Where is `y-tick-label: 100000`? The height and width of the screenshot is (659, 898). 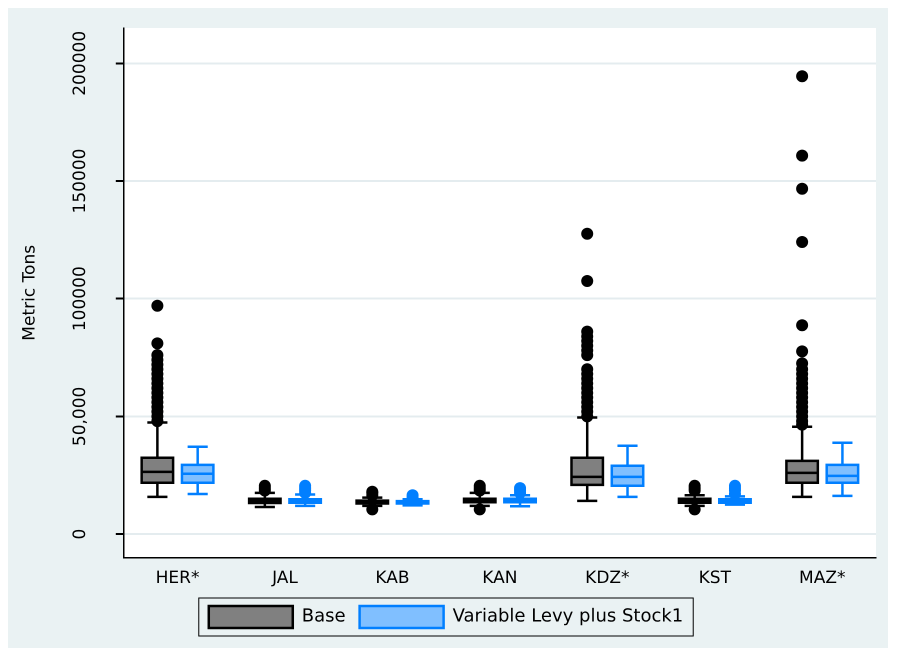 y-tick-label: 100000 is located at coordinates (80, 299).